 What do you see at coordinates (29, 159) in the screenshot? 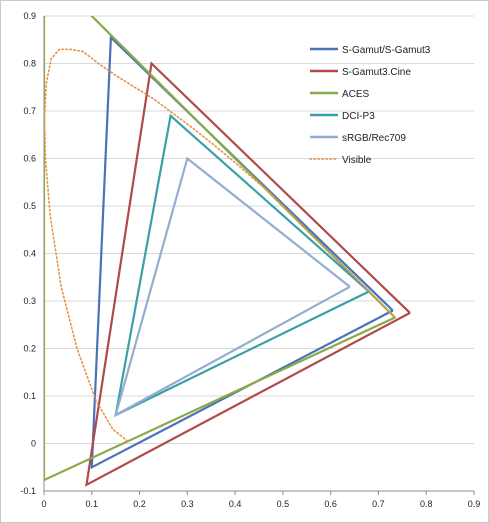
I see `y-tick-label: 0.6` at bounding box center [29, 159].